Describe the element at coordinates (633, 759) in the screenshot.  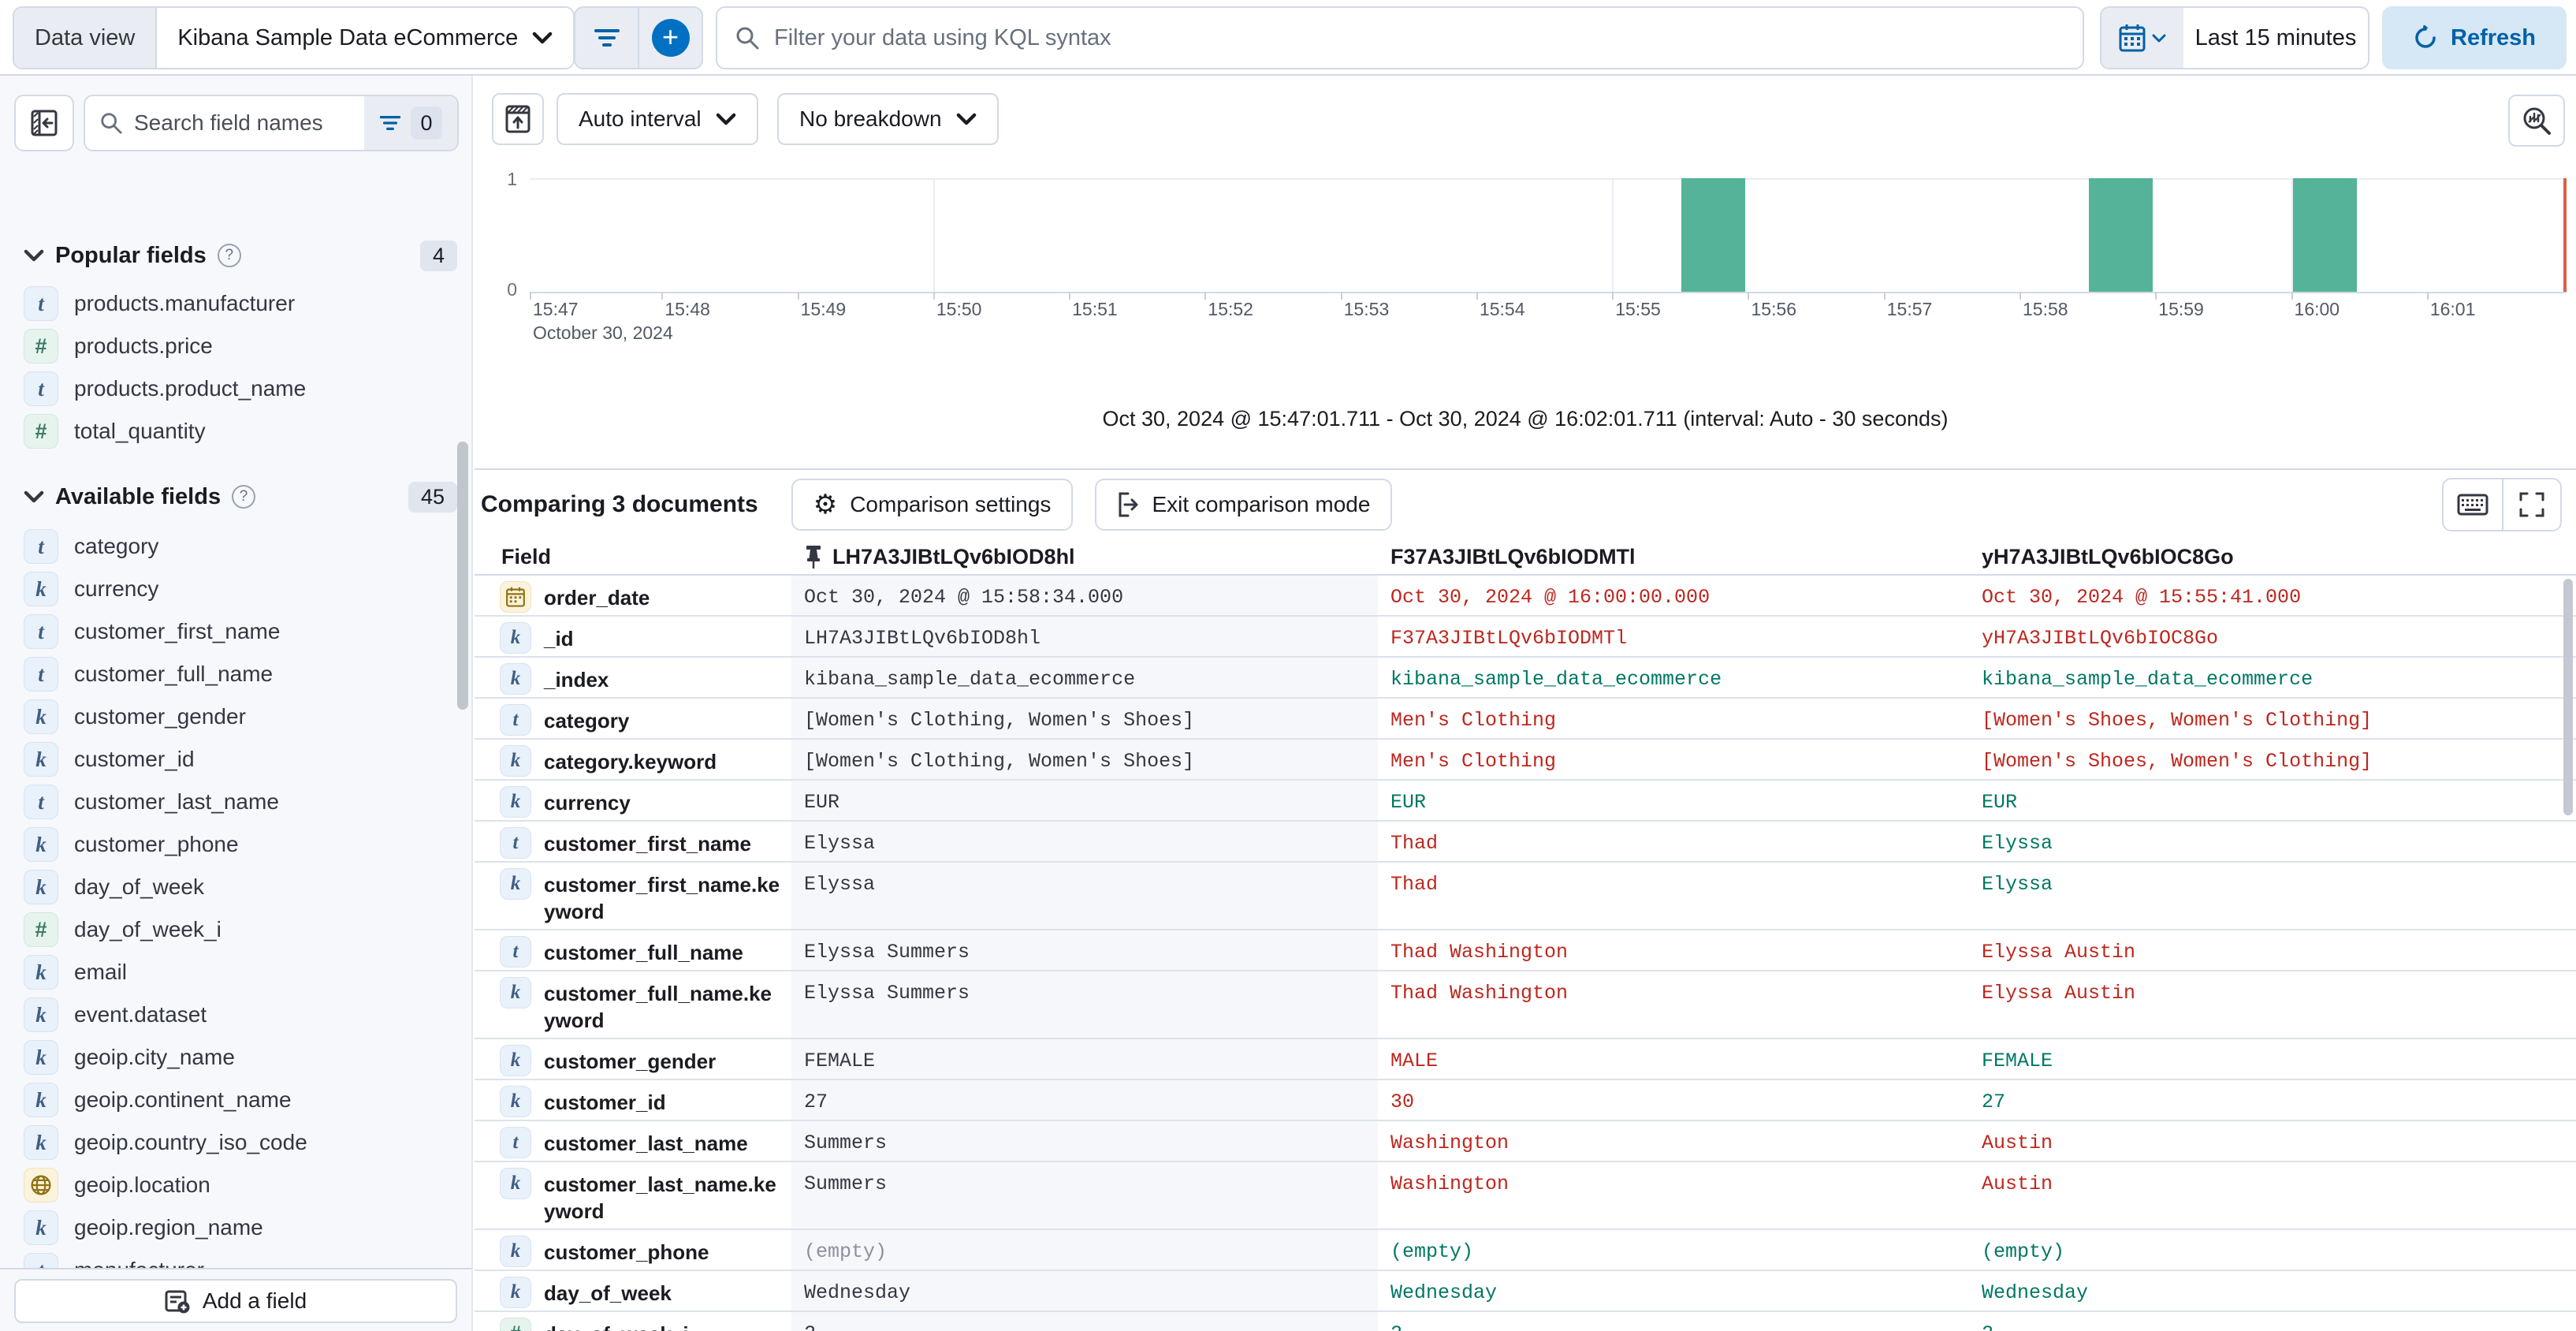
I see `field-cell: k category.keyword` at that location.